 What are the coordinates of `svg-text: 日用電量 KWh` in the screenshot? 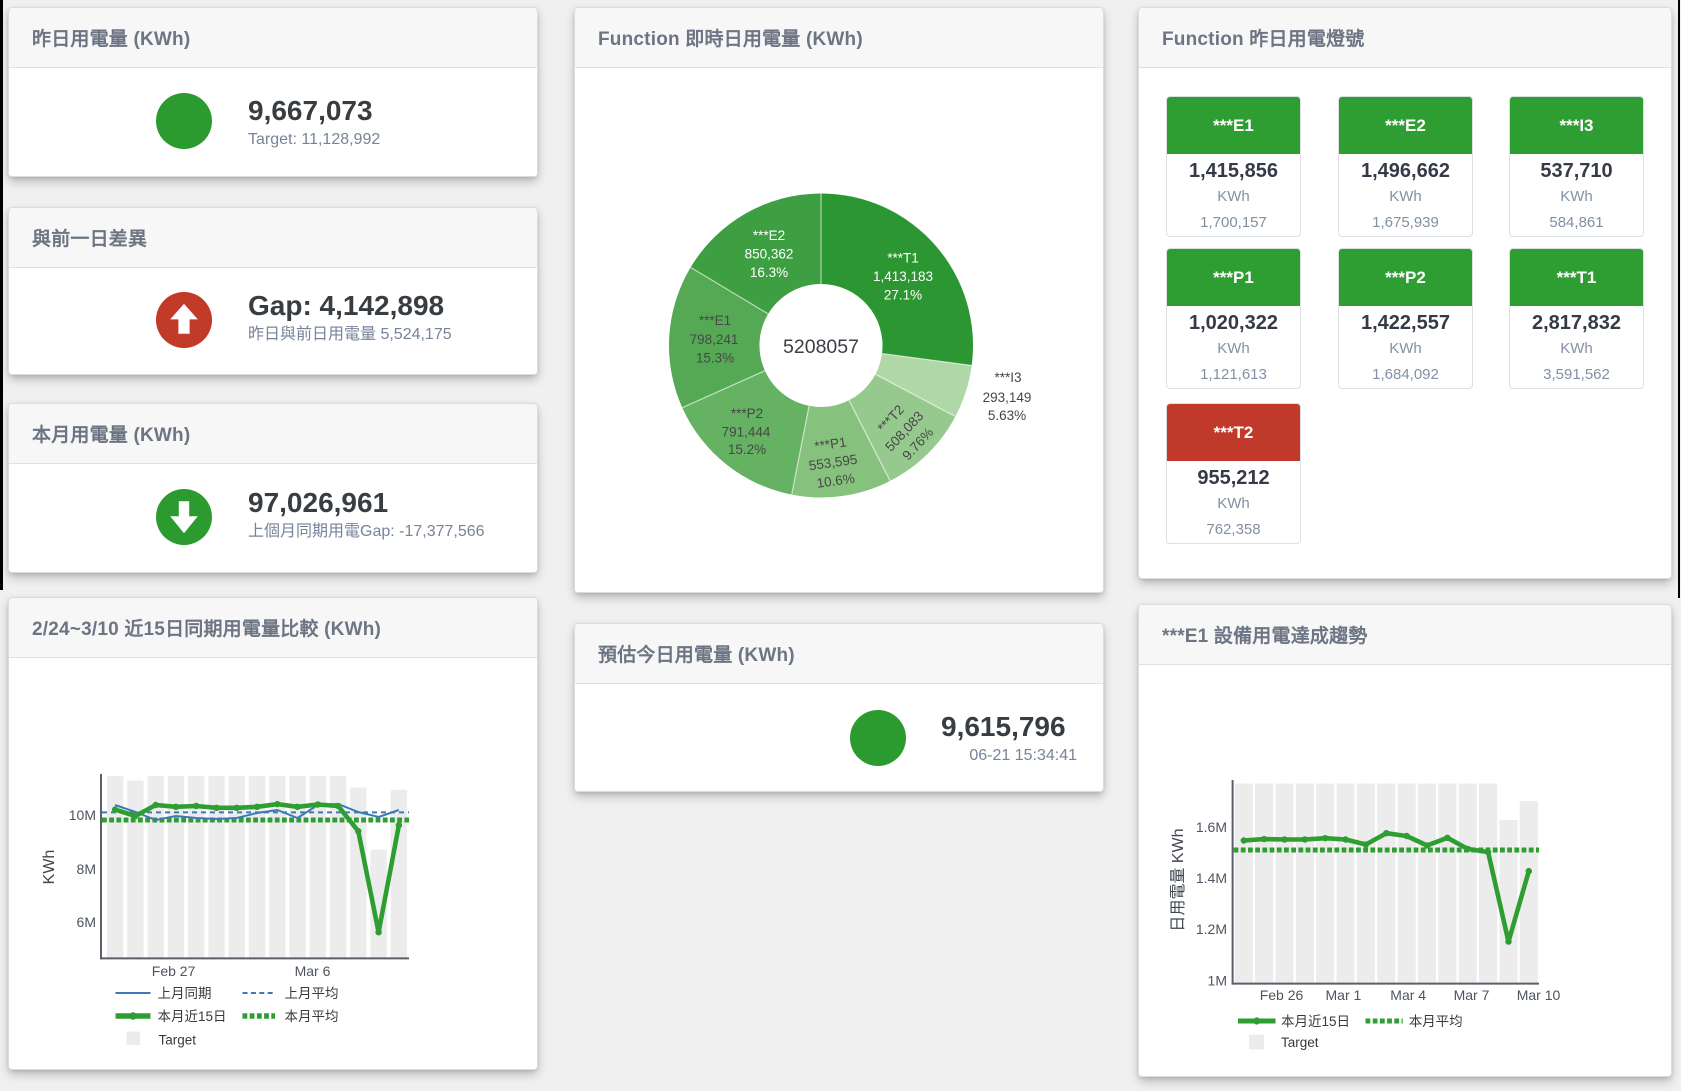 It's located at (1178, 879).